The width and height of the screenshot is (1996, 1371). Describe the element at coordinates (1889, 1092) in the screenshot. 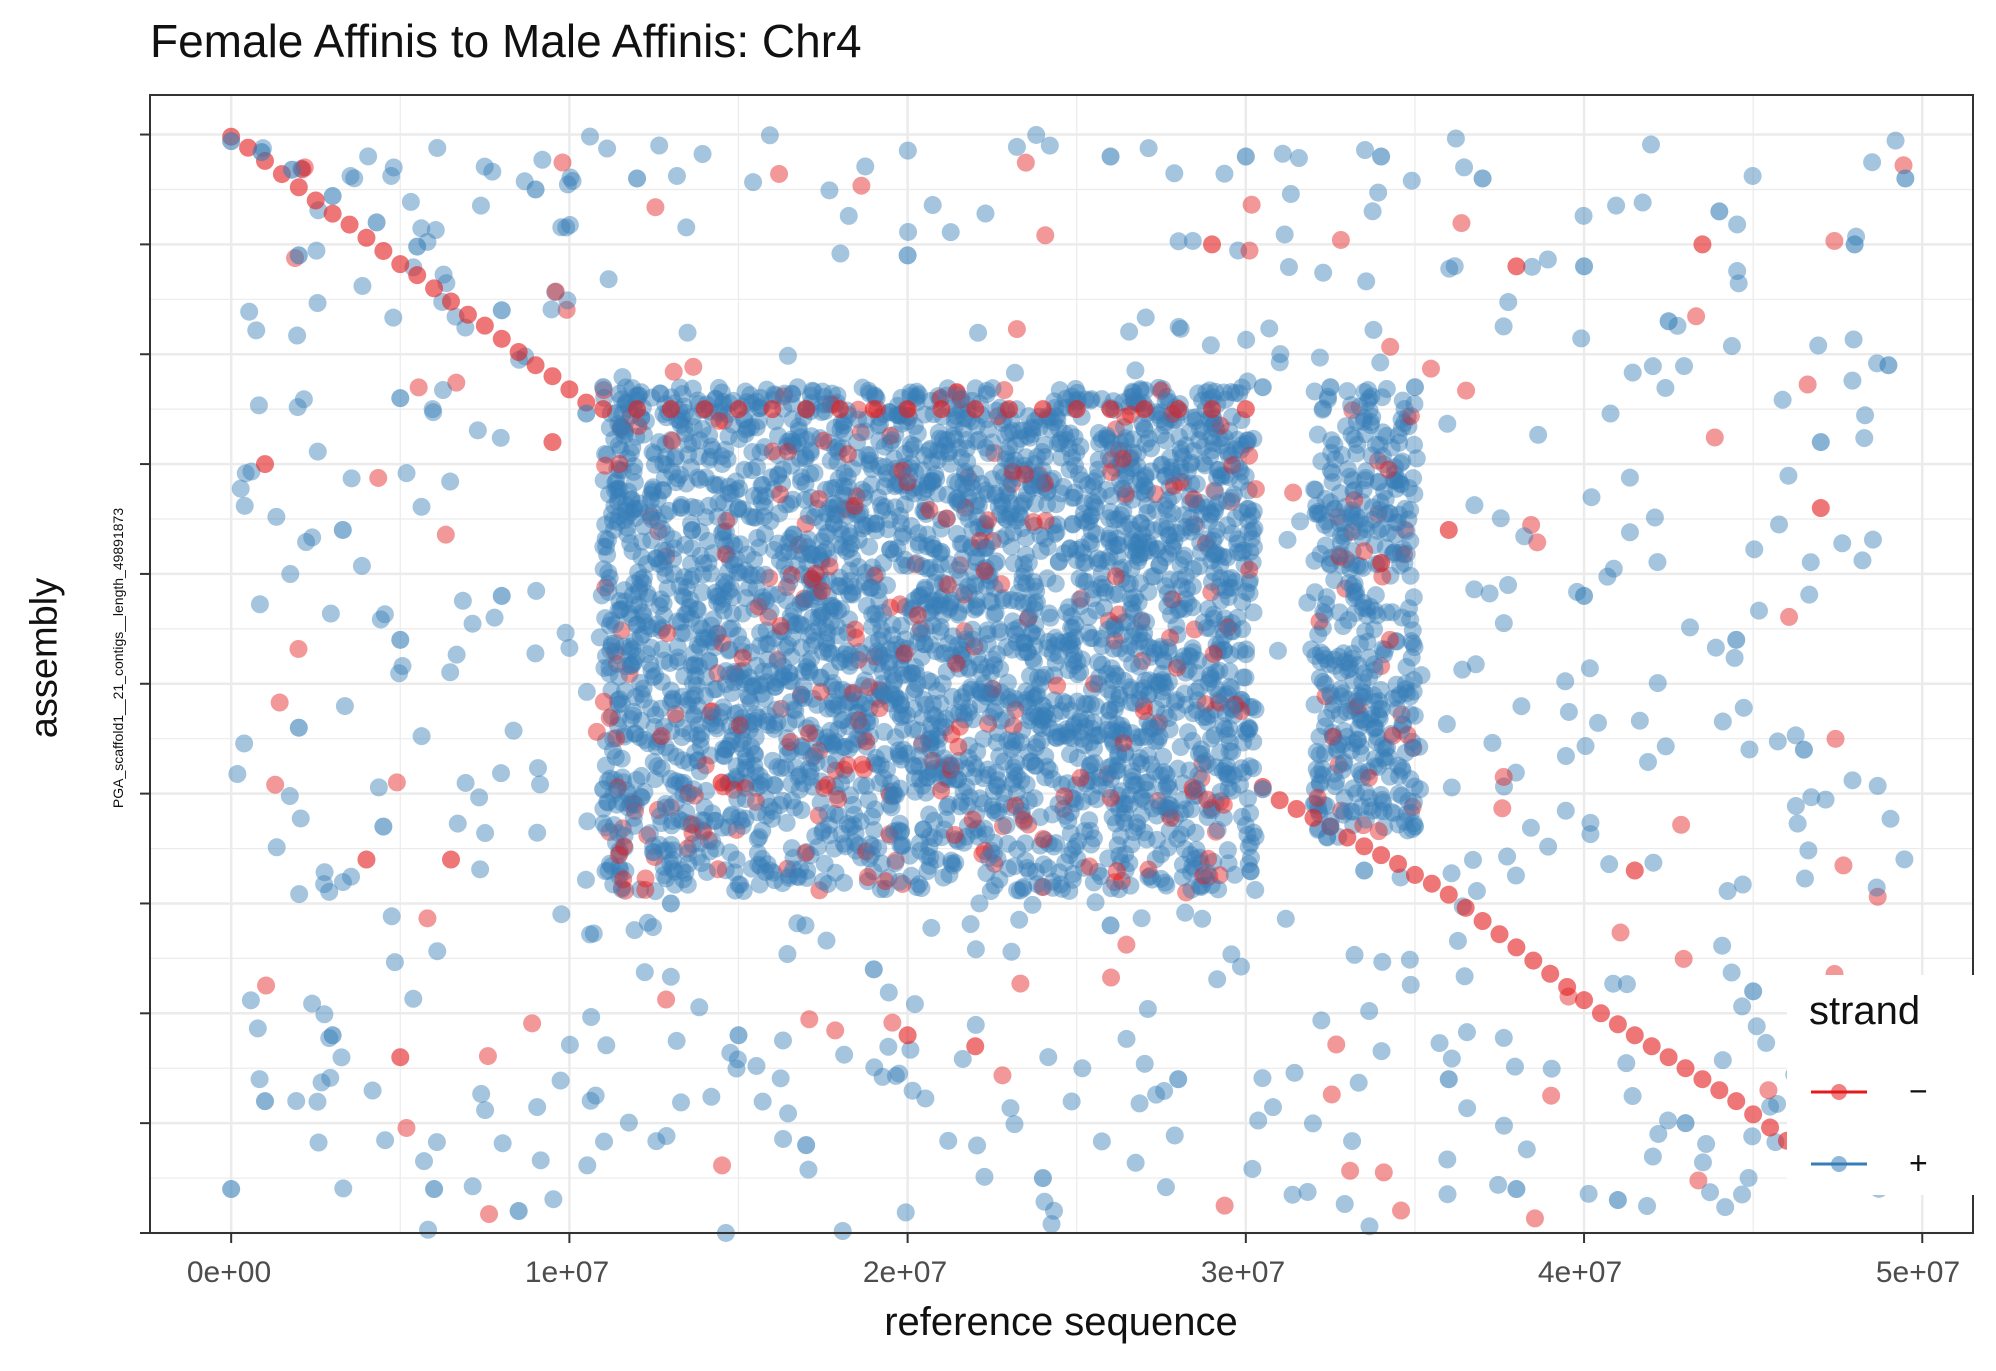

I see `legend-item-minus: −` at that location.